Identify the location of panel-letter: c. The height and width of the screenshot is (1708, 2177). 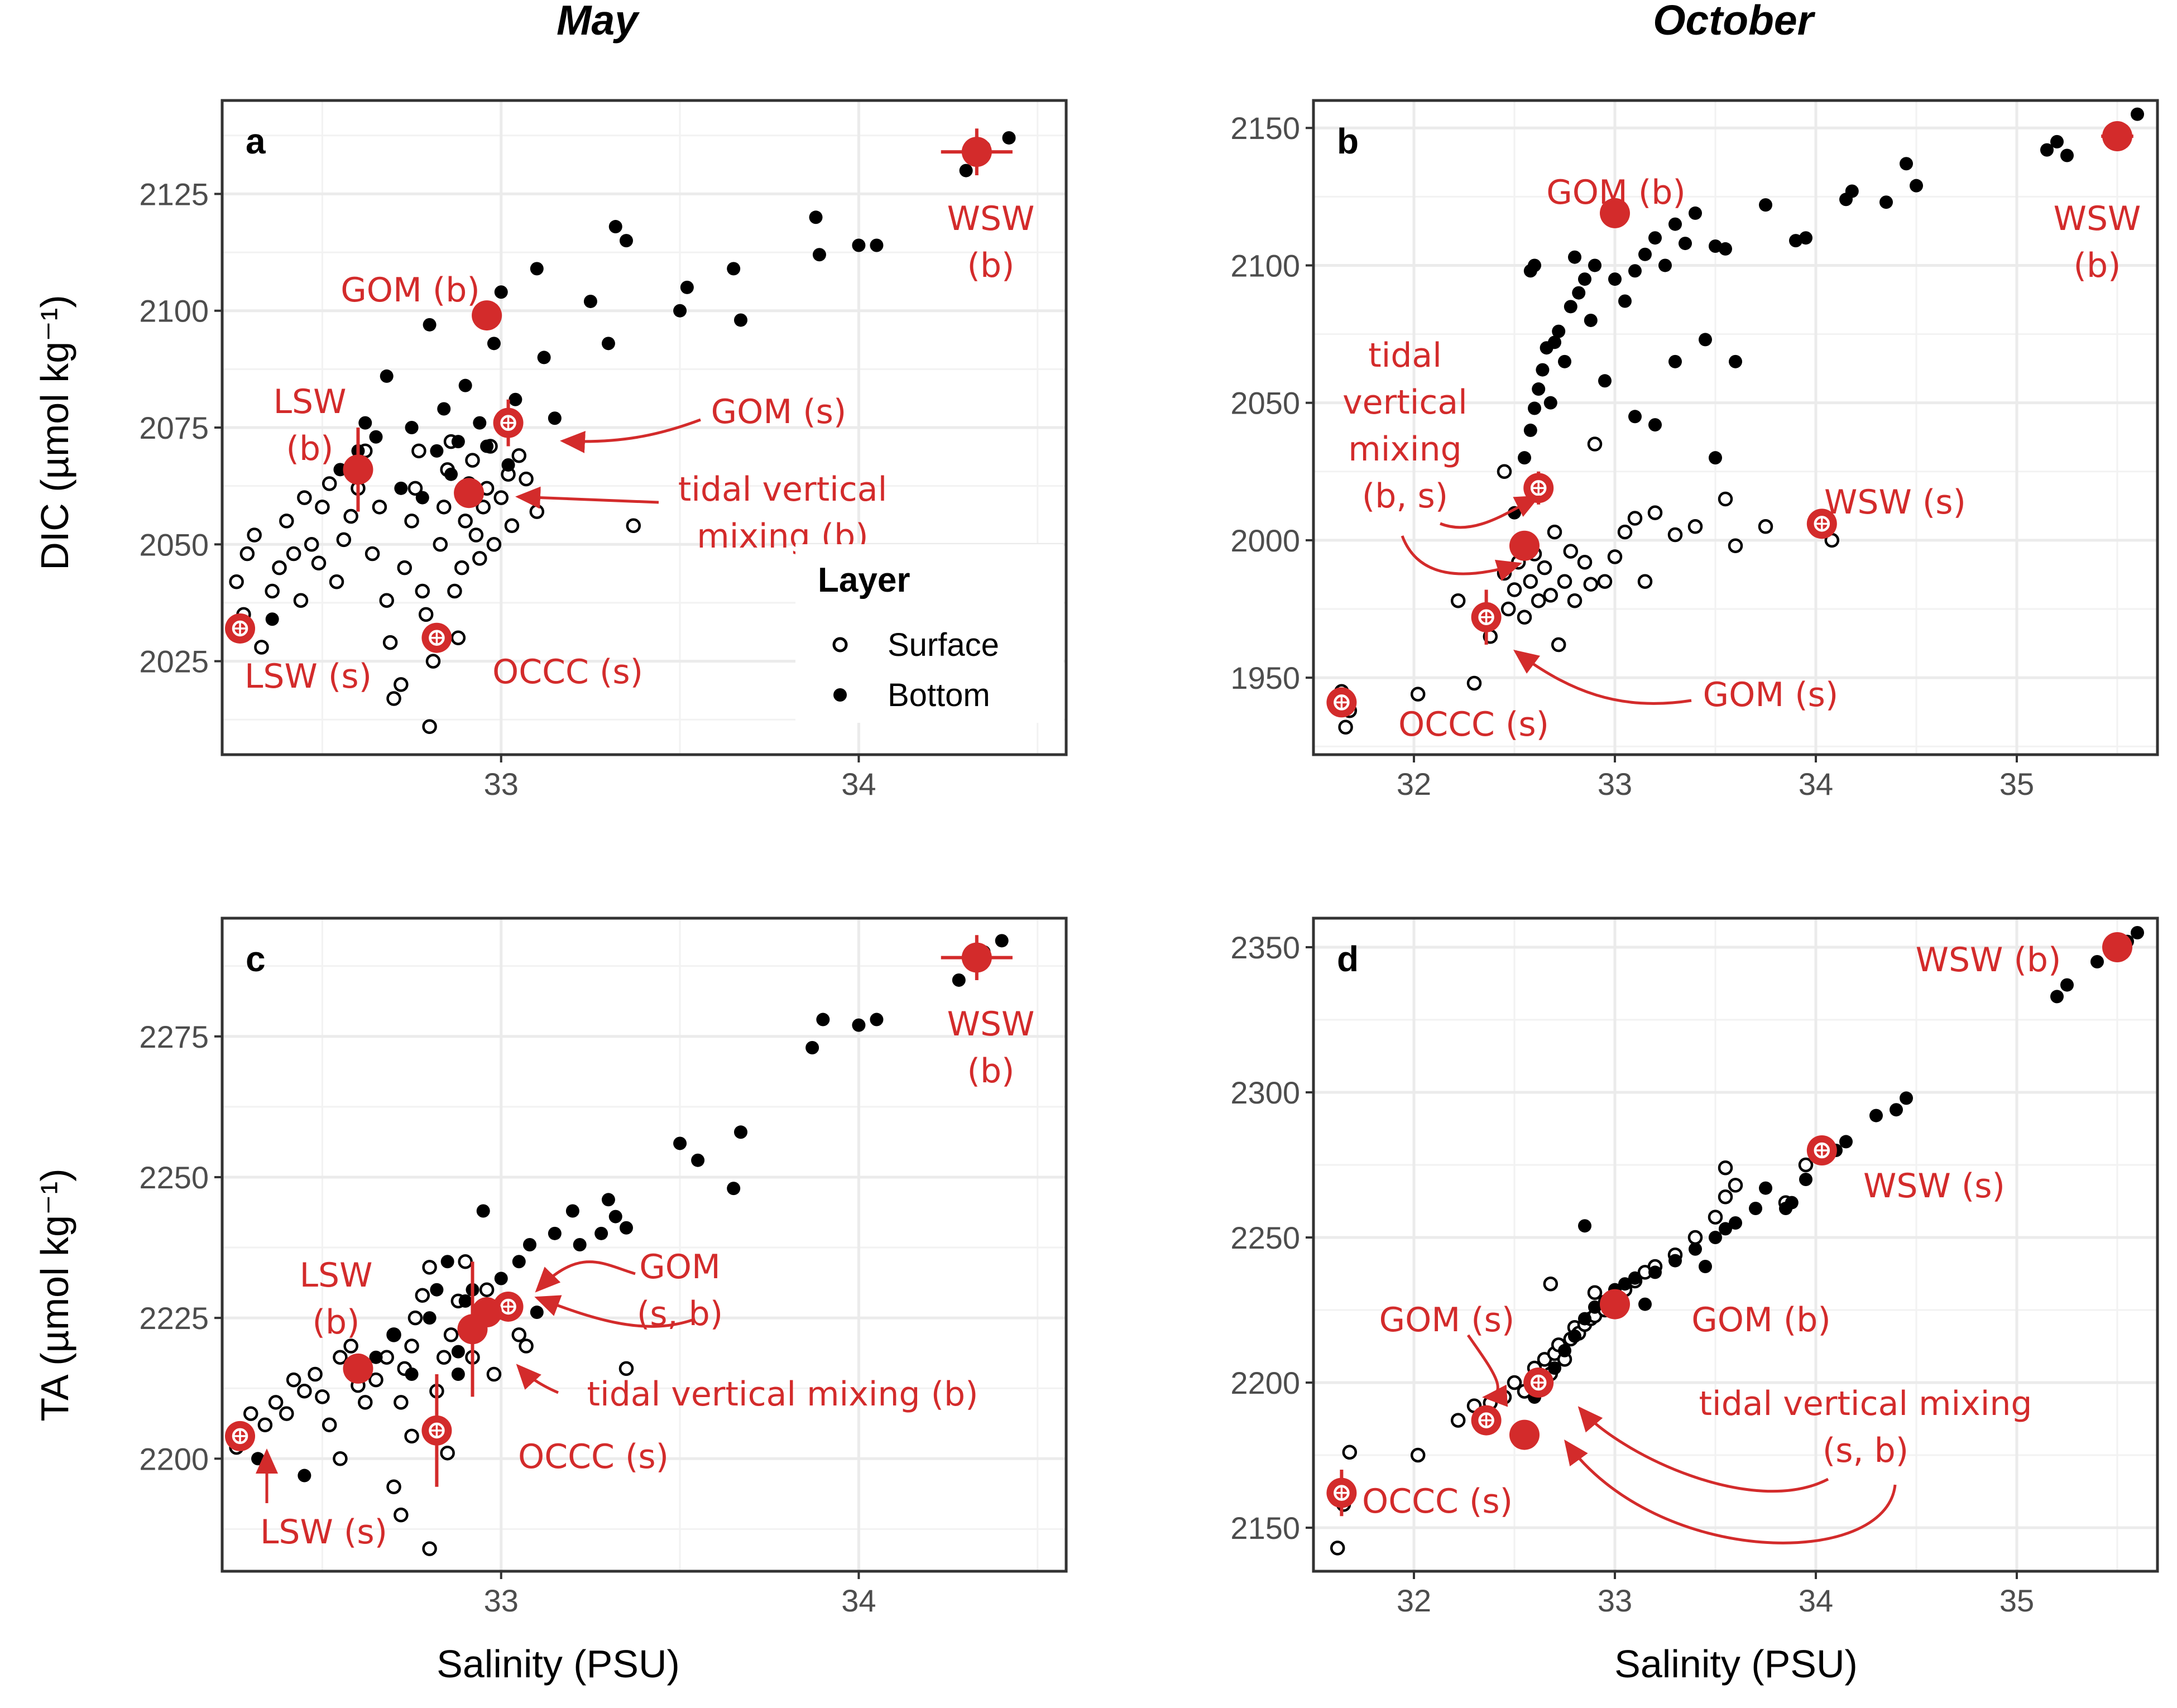
(256, 959).